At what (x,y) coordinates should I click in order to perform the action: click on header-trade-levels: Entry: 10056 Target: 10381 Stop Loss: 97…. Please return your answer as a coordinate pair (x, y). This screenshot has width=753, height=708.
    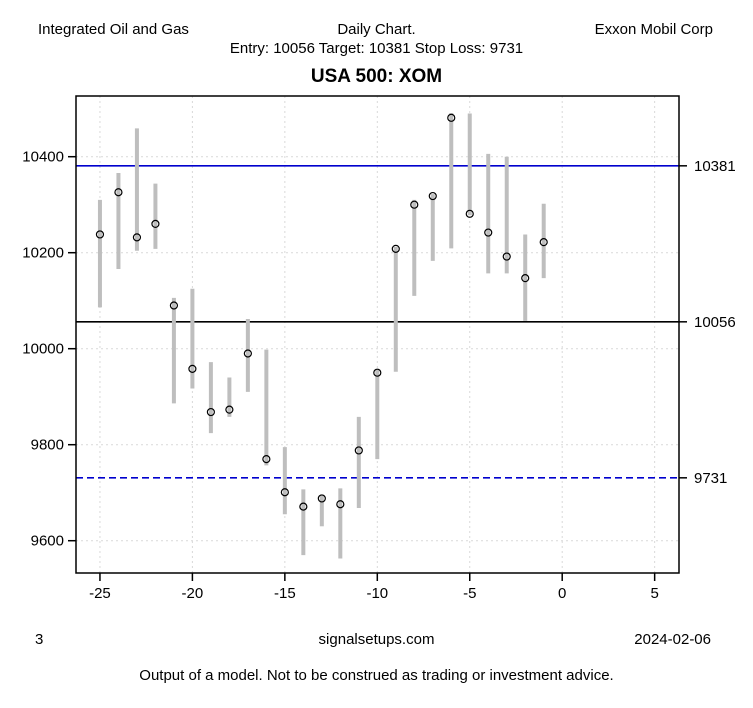
    Looking at the image, I should click on (376, 48).